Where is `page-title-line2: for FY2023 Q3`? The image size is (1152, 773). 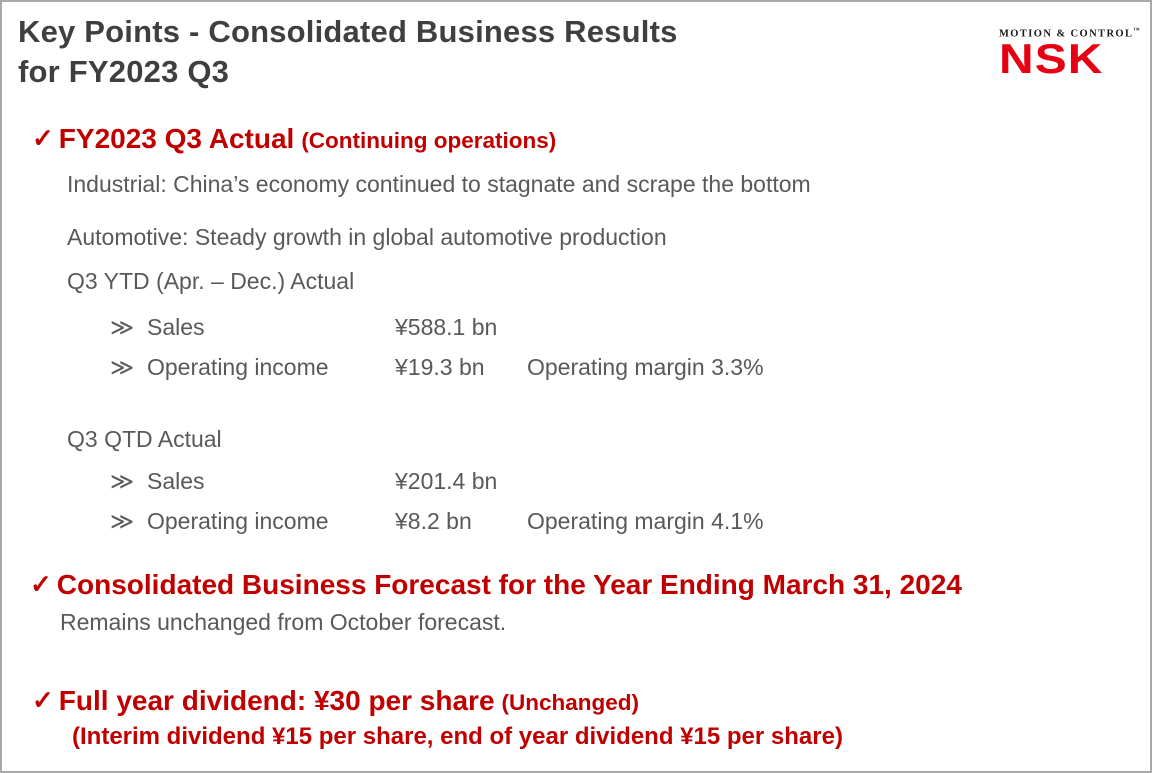
page-title-line2: for FY2023 Q3 is located at coordinates (124, 71).